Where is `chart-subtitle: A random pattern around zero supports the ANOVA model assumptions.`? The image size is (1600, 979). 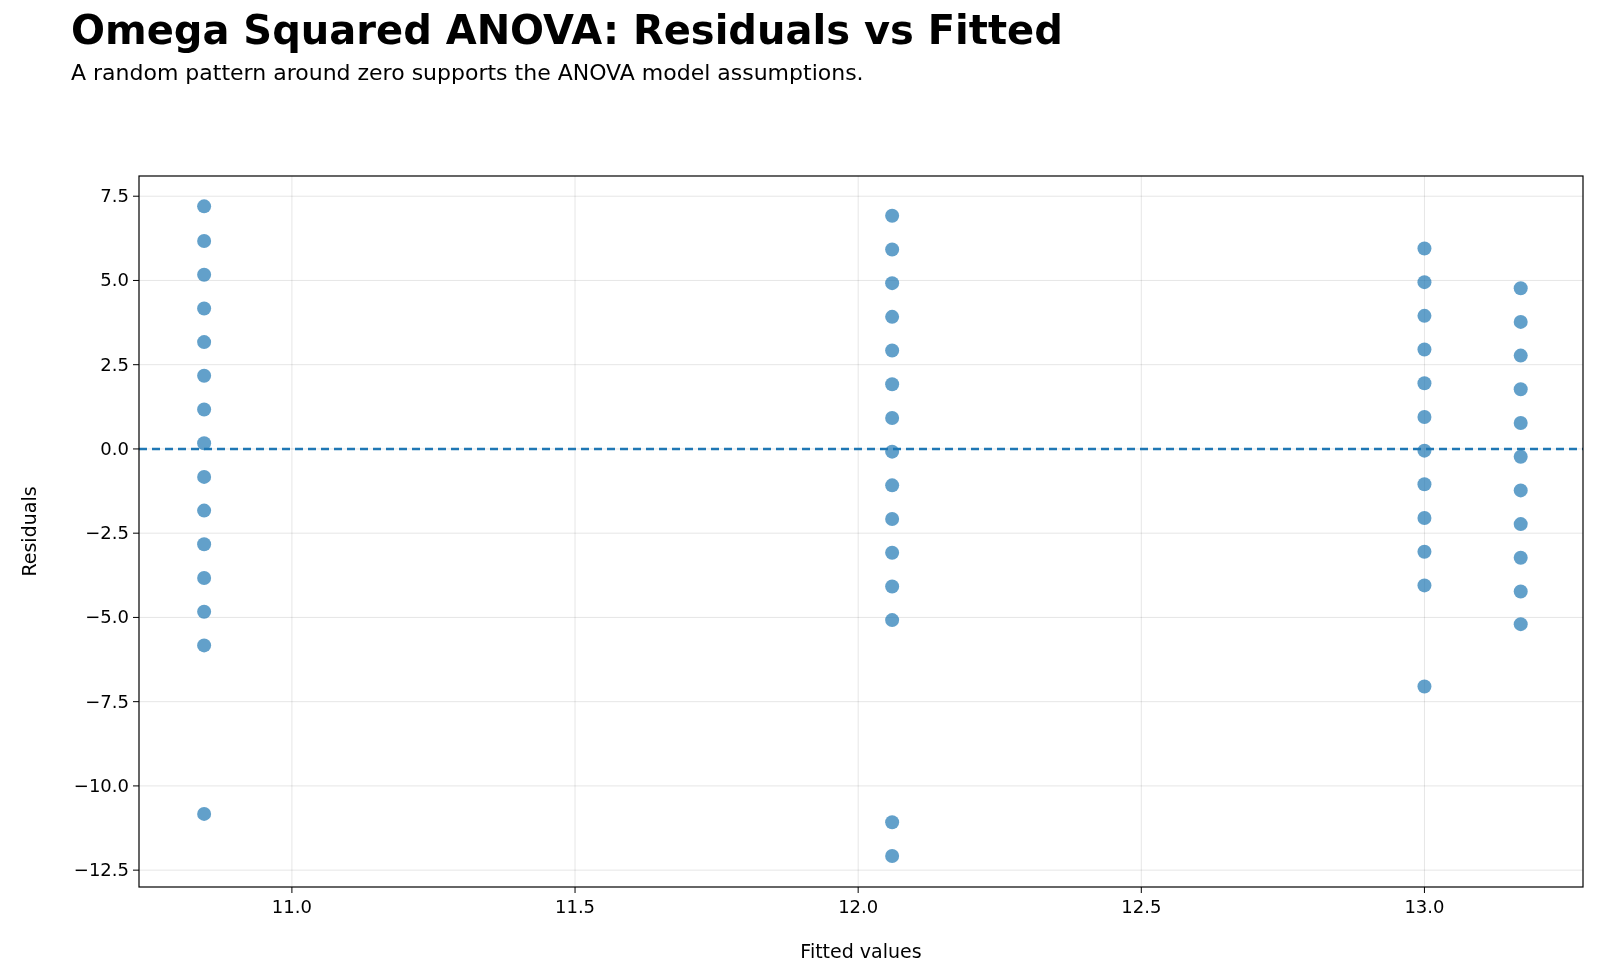
chart-subtitle: A random pattern around zero supports the ANOVA model assumptions. is located at coordinates (467, 72).